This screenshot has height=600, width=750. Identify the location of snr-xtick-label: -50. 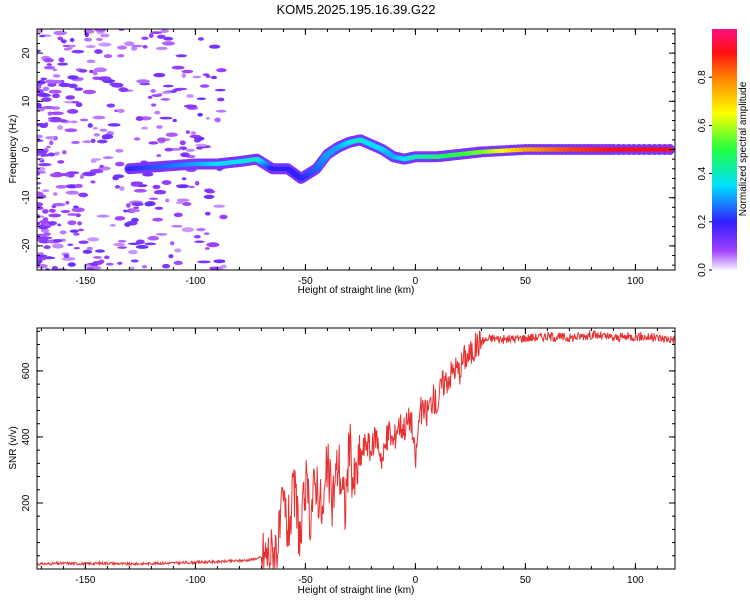
(305, 580).